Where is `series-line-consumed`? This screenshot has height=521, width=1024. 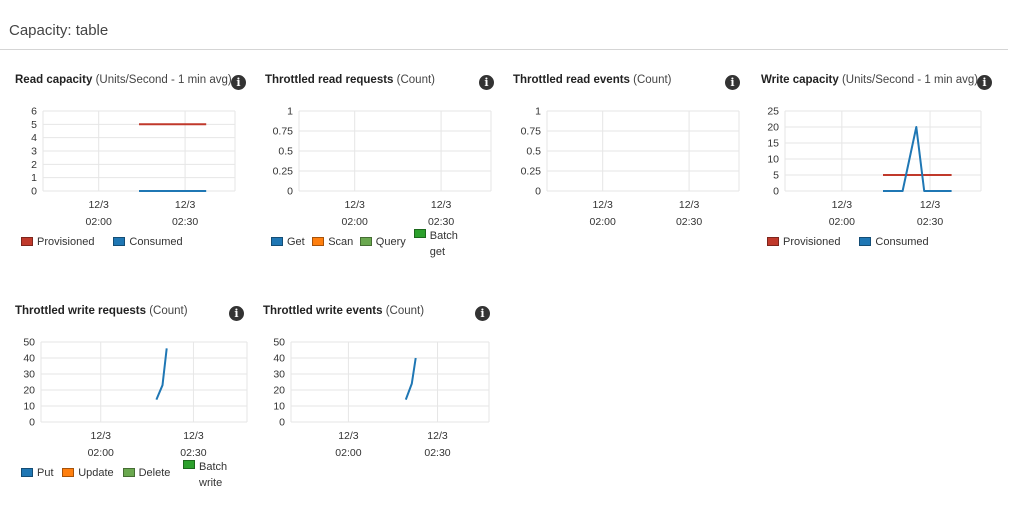 series-line-consumed is located at coordinates (917, 159).